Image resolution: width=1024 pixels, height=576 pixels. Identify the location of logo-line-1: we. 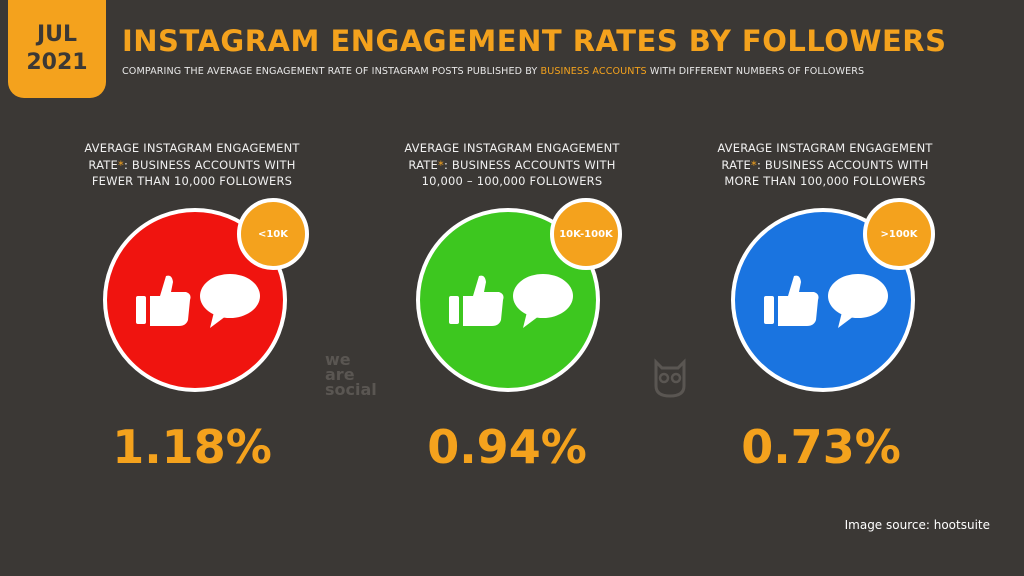
(338, 359).